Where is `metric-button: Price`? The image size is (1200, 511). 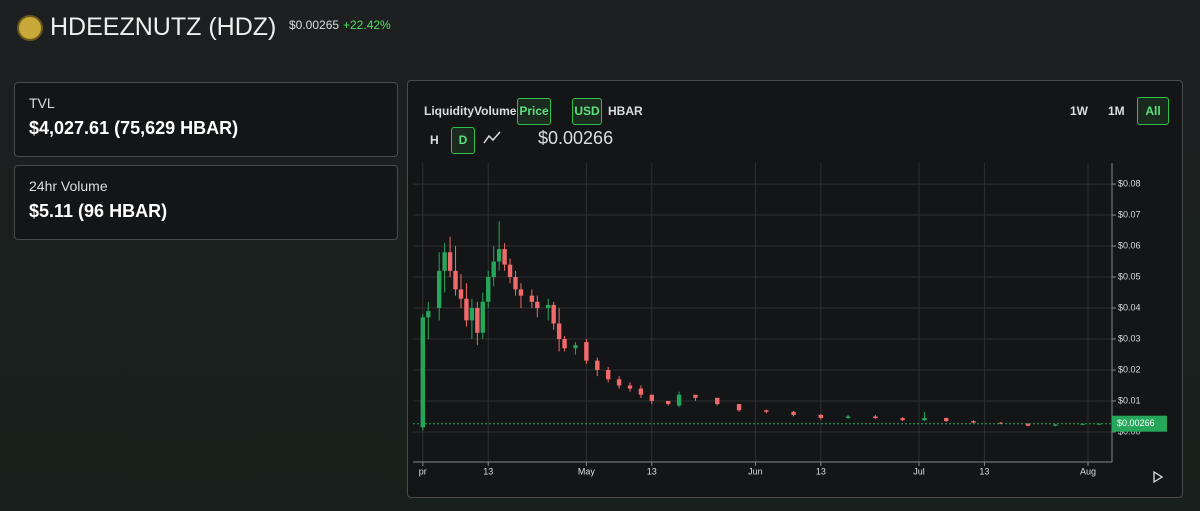
metric-button: Price is located at coordinates (534, 111).